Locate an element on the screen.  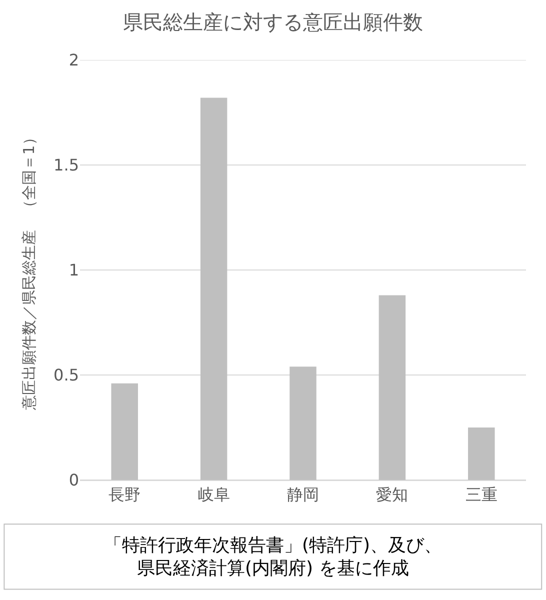
x-tick-label: 三重 is located at coordinates (481, 494).